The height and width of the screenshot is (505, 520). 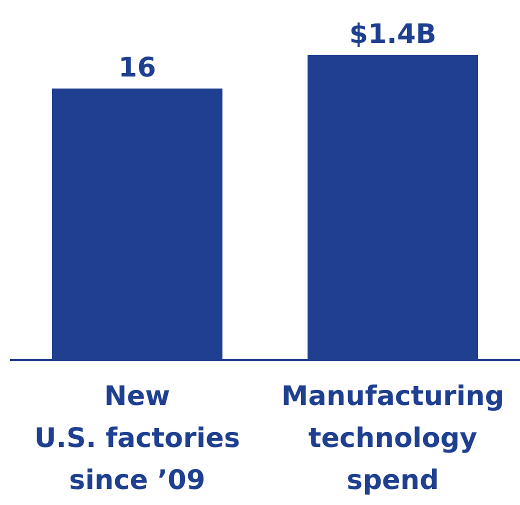 I want to click on x-tick-label: Manufacturing technology spend, so click(x=392, y=438).